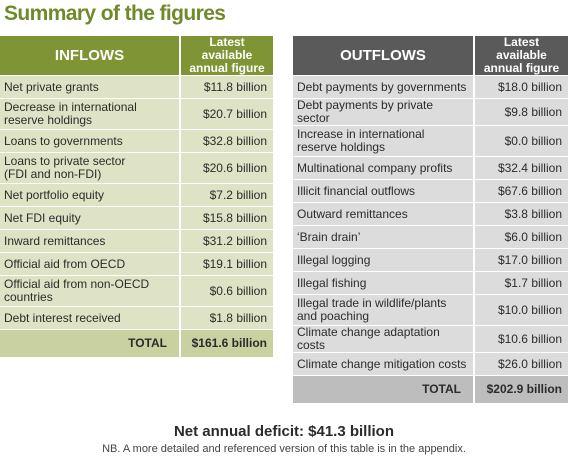  What do you see at coordinates (28, 297) in the screenshot?
I see `inflows-row-label-line: countries` at bounding box center [28, 297].